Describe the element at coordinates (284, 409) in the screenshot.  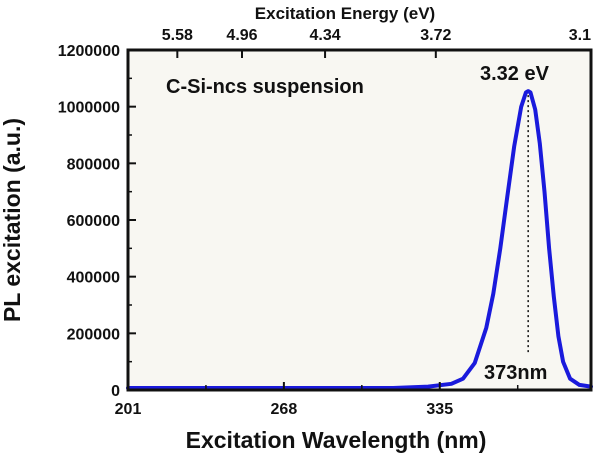
I see `x-tick-label: 268` at that location.